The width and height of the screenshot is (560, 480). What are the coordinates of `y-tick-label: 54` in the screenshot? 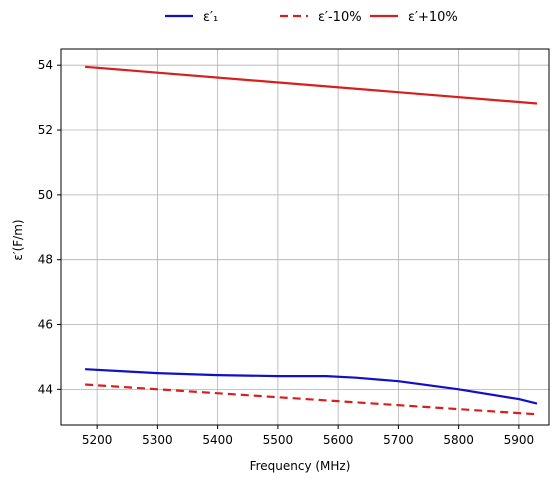 It's located at (45, 65).